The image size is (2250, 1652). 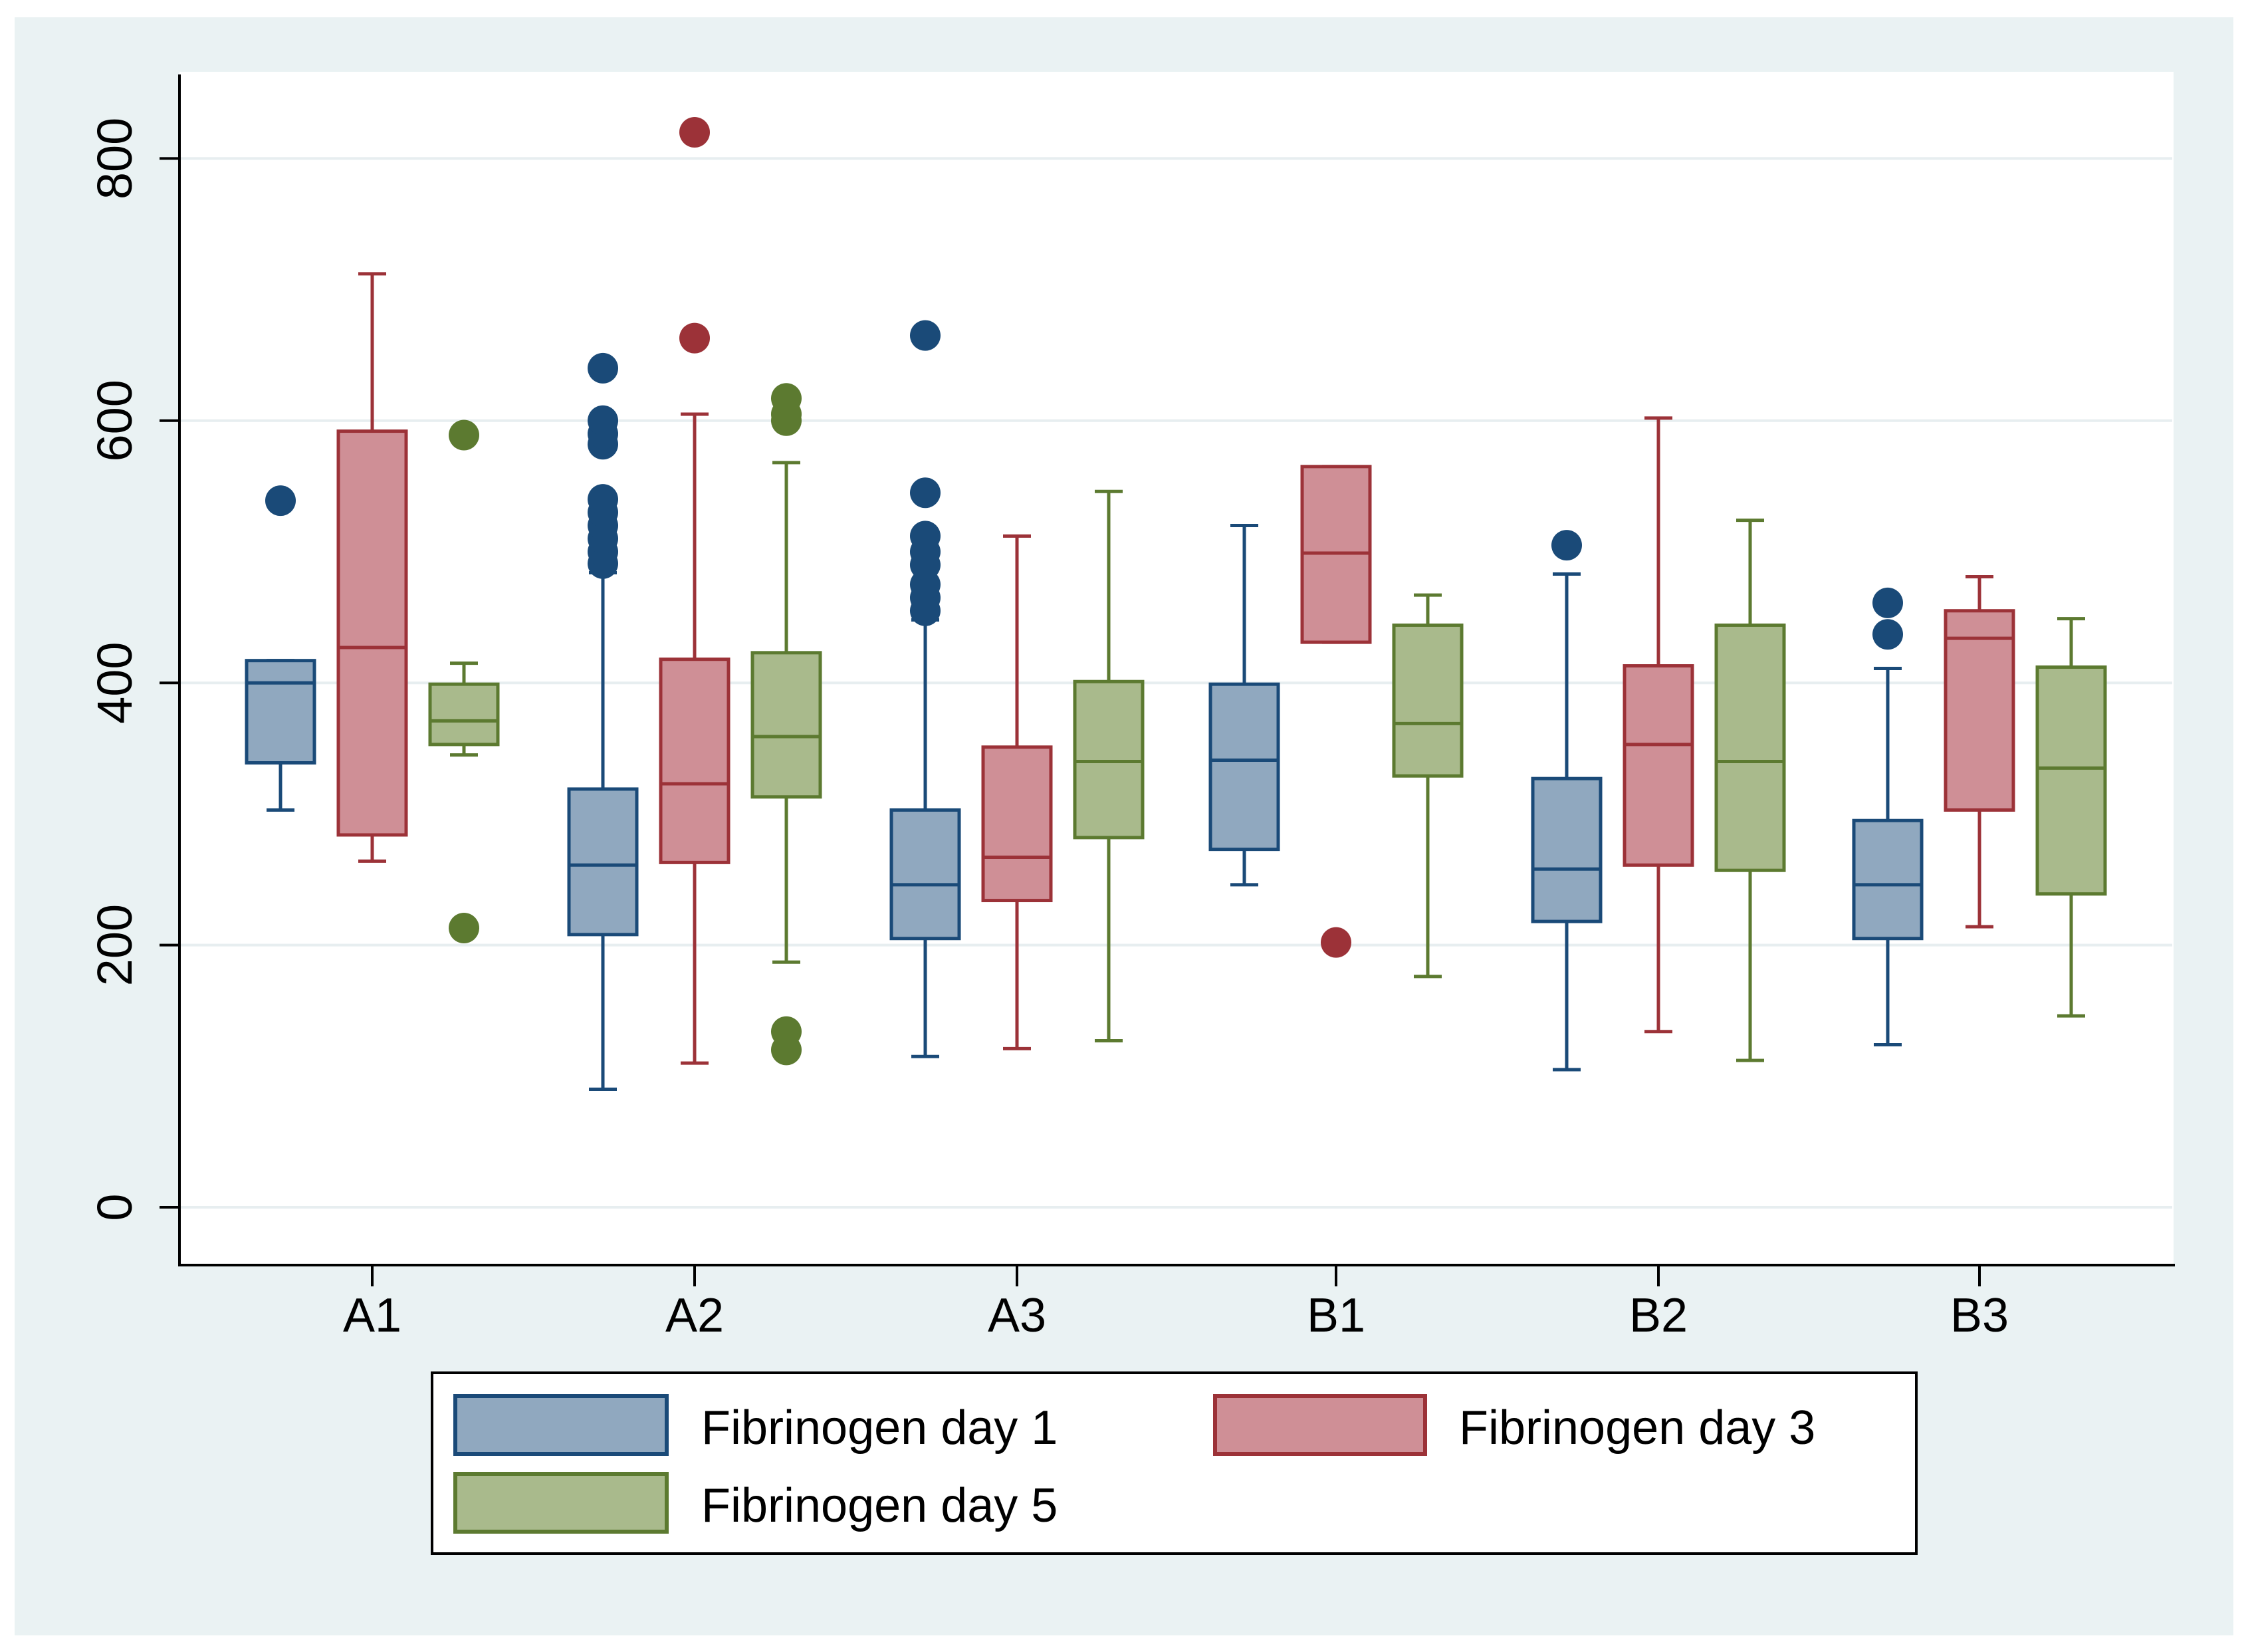 I want to click on iqr-box-series2-A1, so click(x=372, y=633).